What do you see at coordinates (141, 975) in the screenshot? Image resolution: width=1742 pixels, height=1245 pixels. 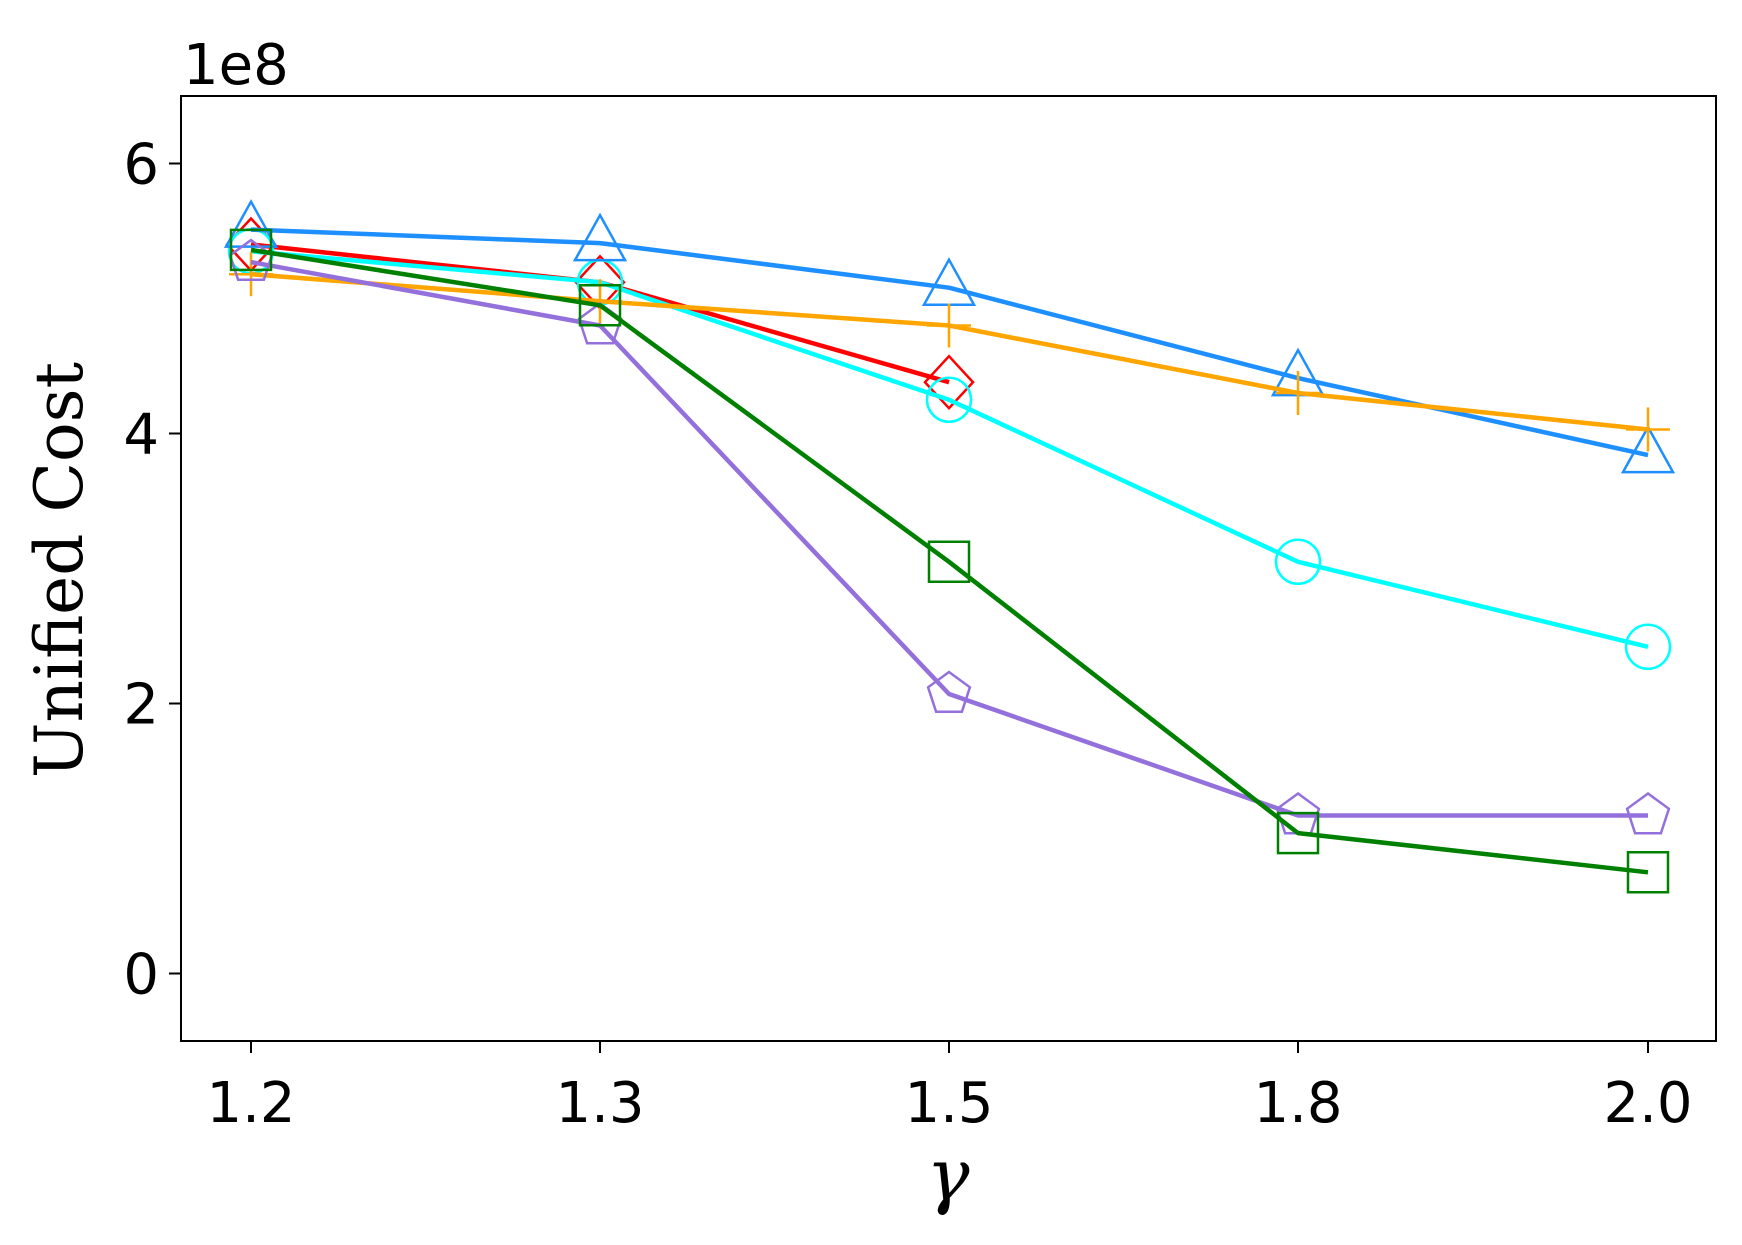 I see `y-tick-label: 0` at bounding box center [141, 975].